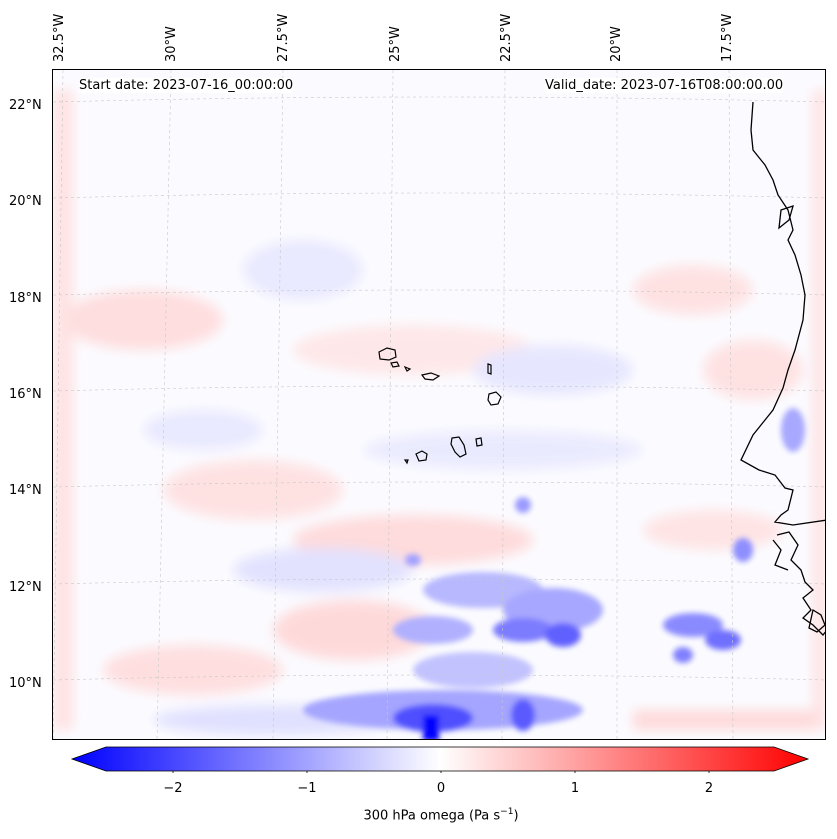 The image size is (837, 839). I want to click on lon-label-17-5w: 17.5°W, so click(727, 37).